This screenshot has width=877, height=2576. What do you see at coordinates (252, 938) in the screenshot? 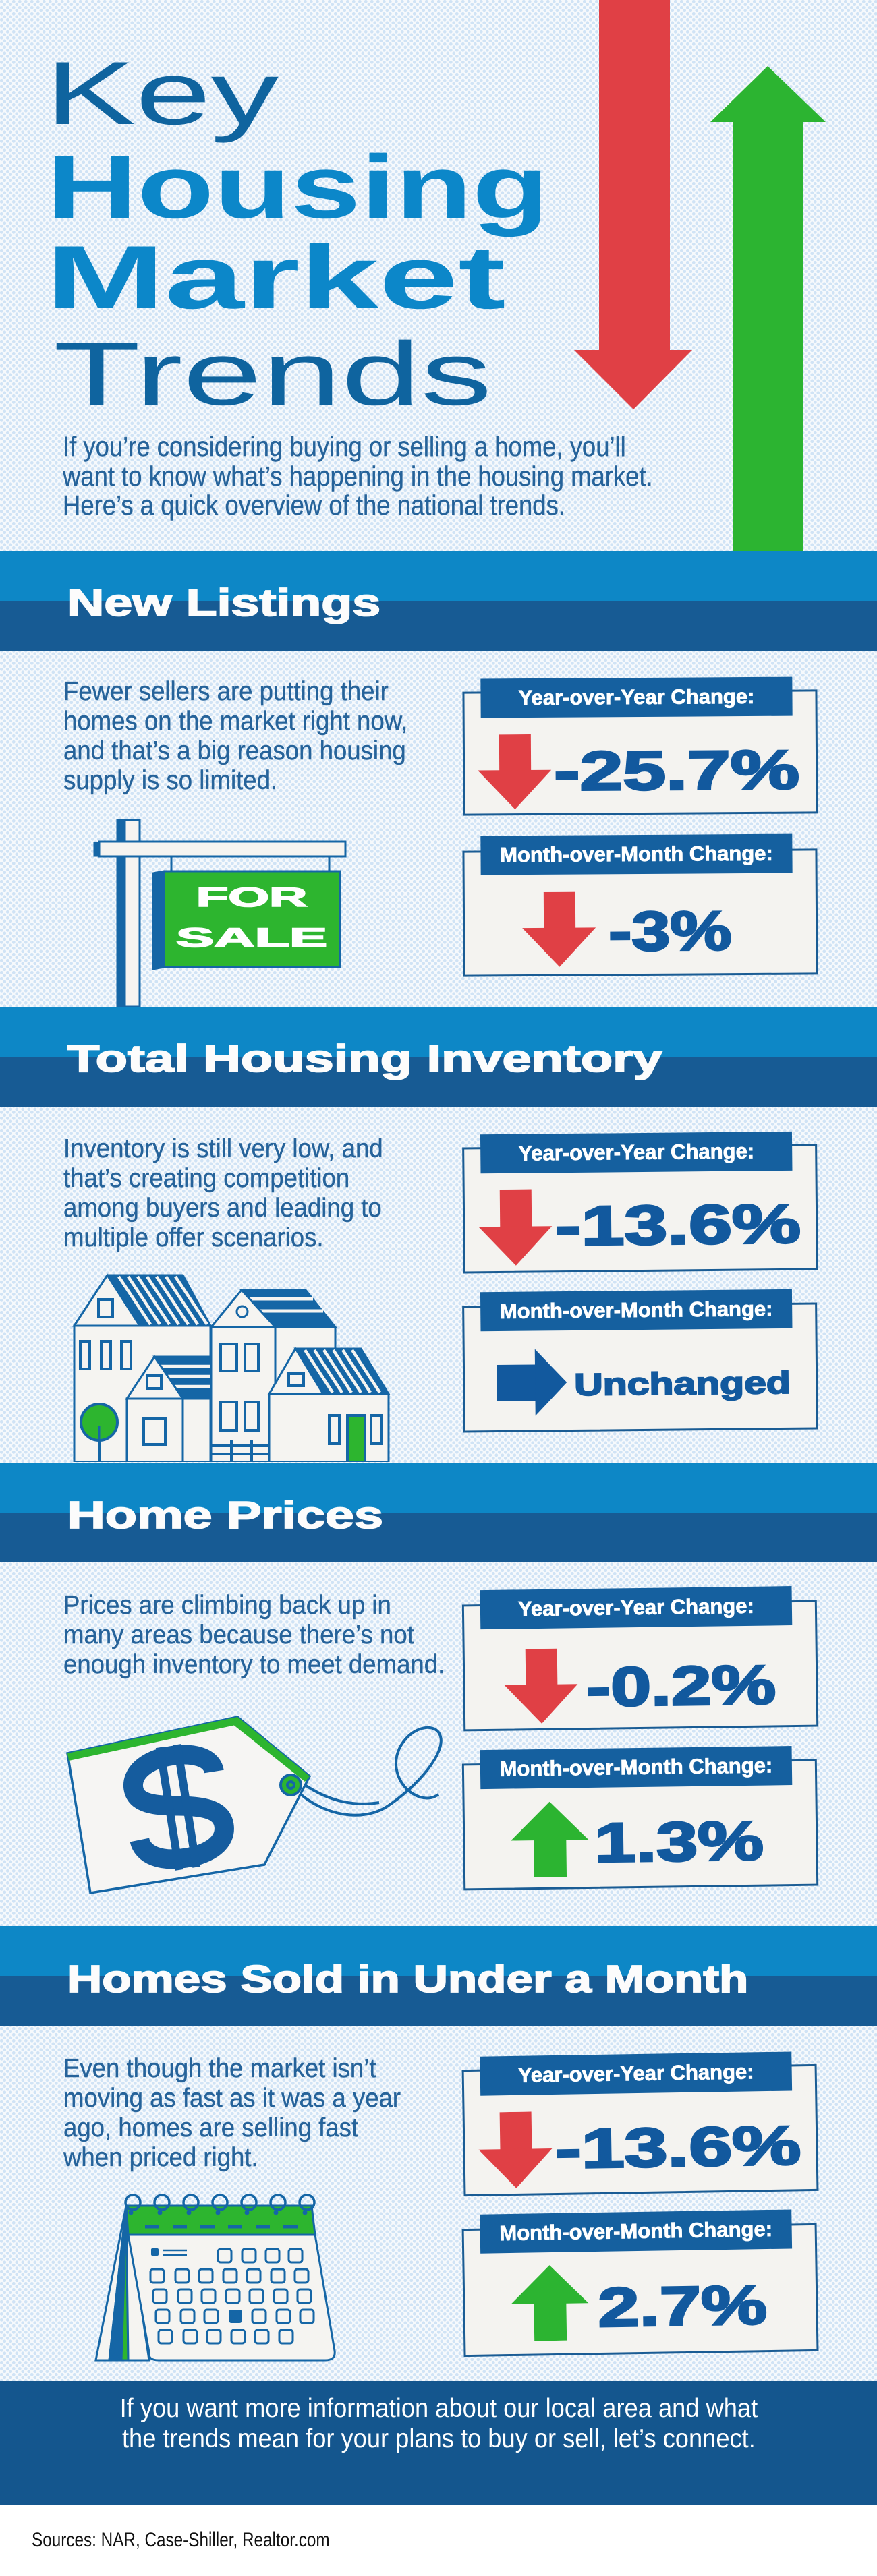
I see `svg-text: SALE` at bounding box center [252, 938].